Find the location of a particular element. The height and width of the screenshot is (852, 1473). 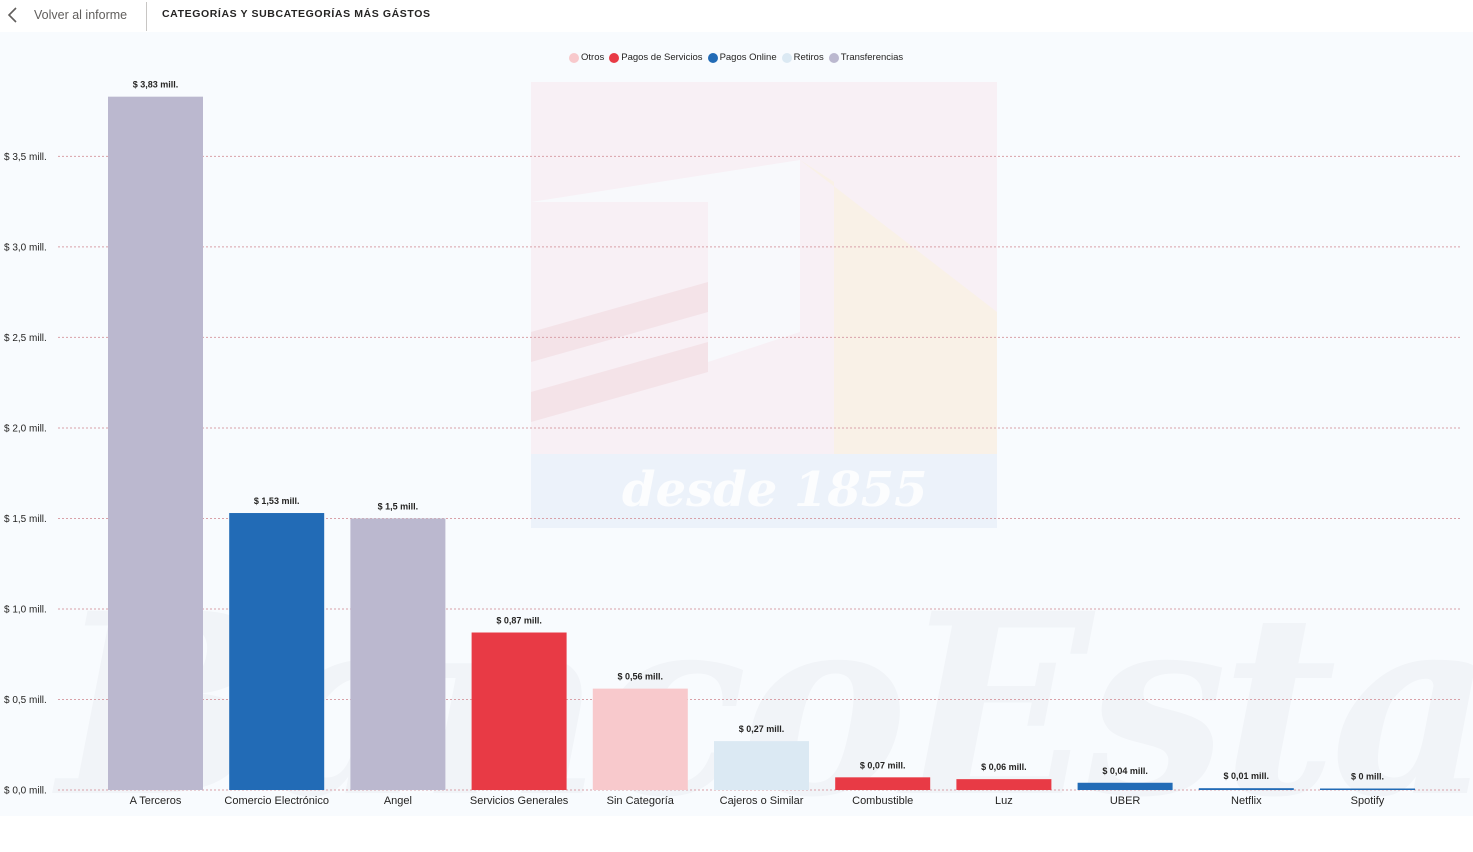

back-button: Volver al informe is located at coordinates (66, 15).